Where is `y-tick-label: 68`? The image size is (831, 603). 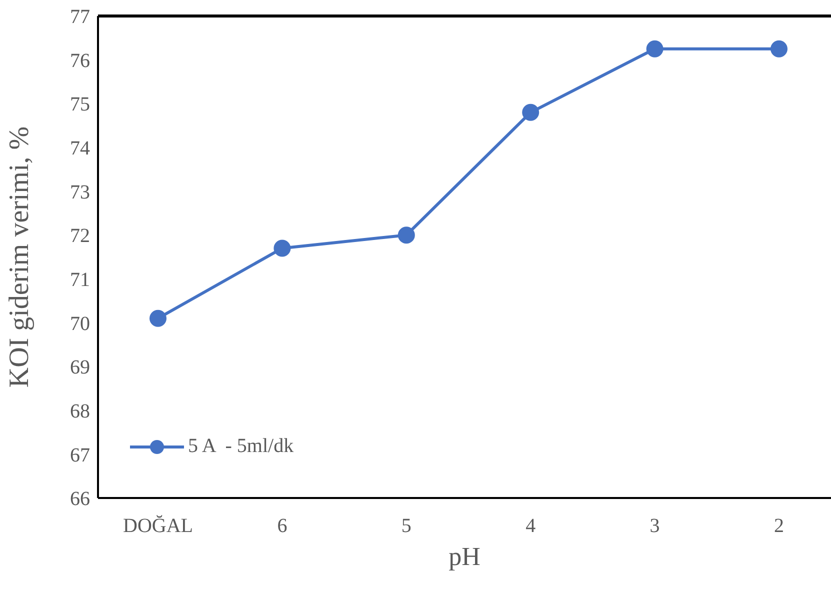 y-tick-label: 68 is located at coordinates (80, 411).